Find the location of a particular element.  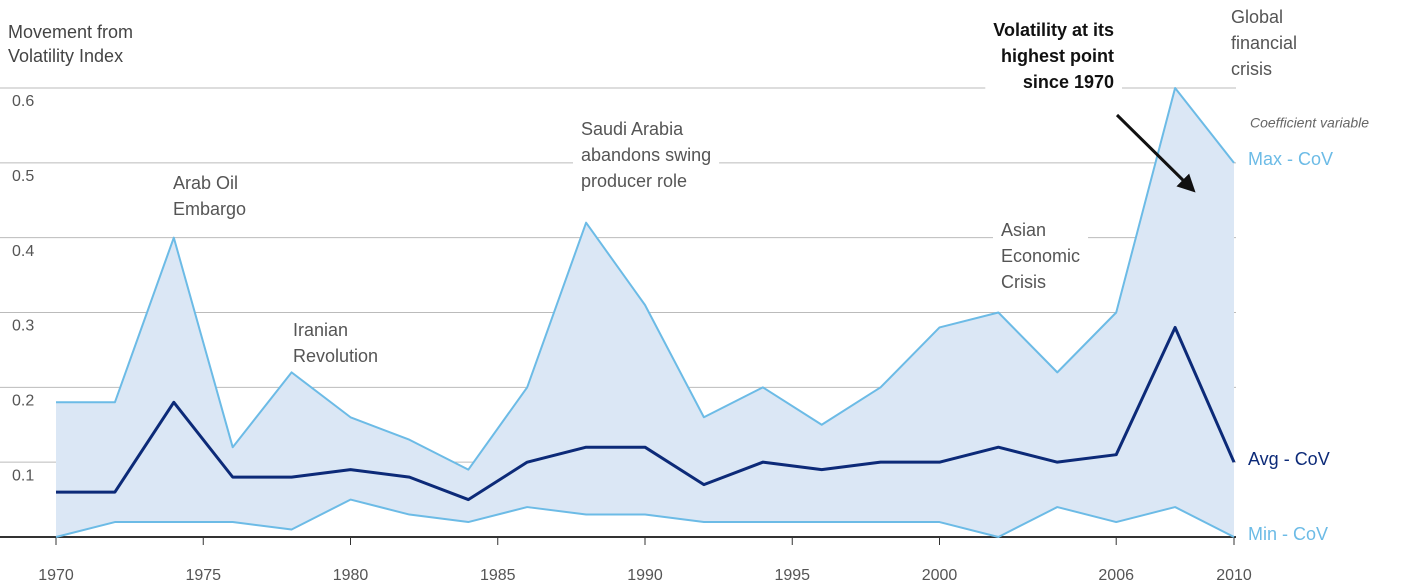

annotation: Arab Oil Embargo is located at coordinates (209, 196).